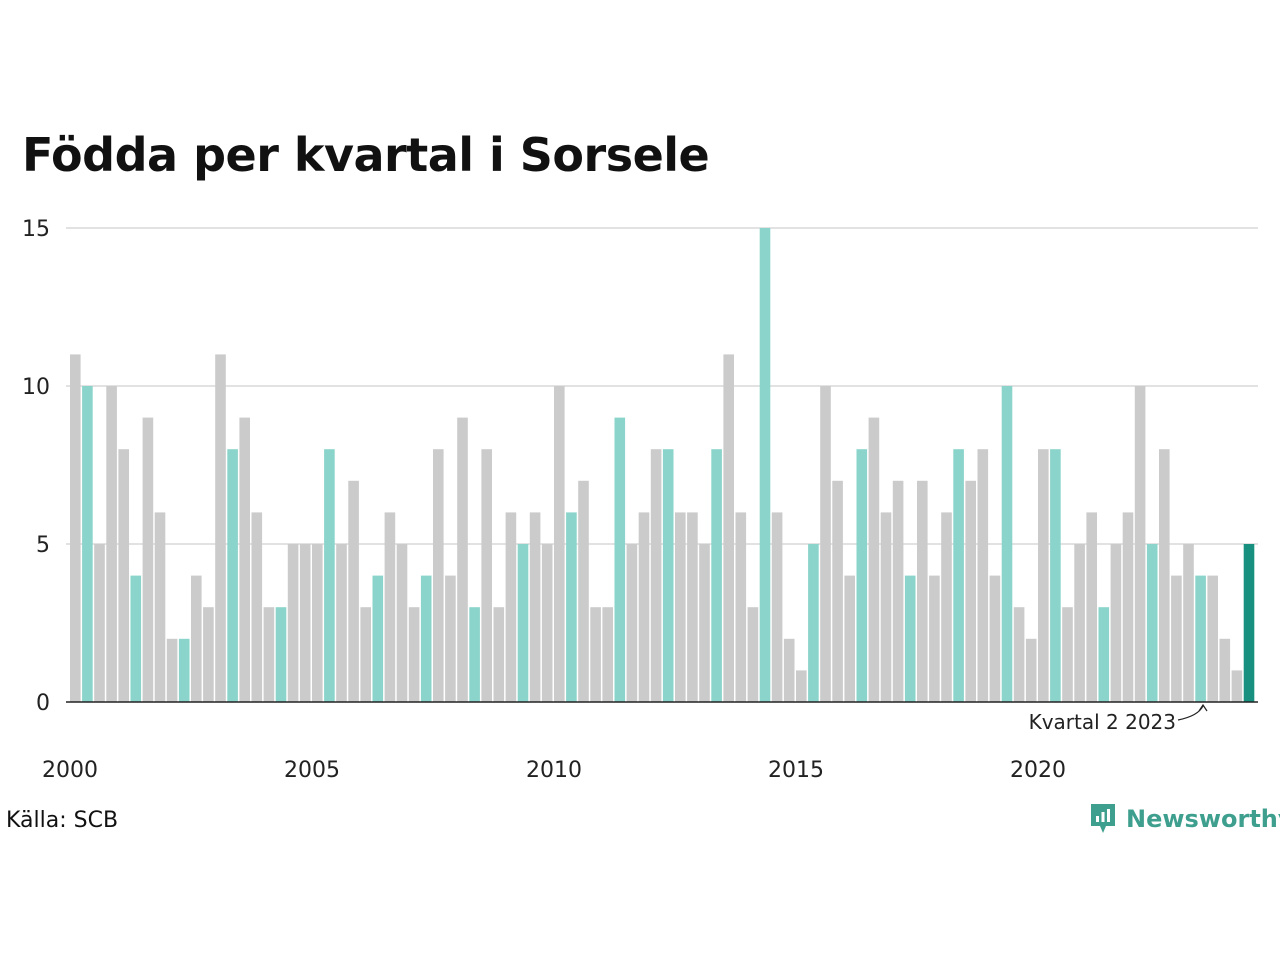 The image size is (1280, 960). I want to click on x-tick-label: 2015, so click(796, 770).